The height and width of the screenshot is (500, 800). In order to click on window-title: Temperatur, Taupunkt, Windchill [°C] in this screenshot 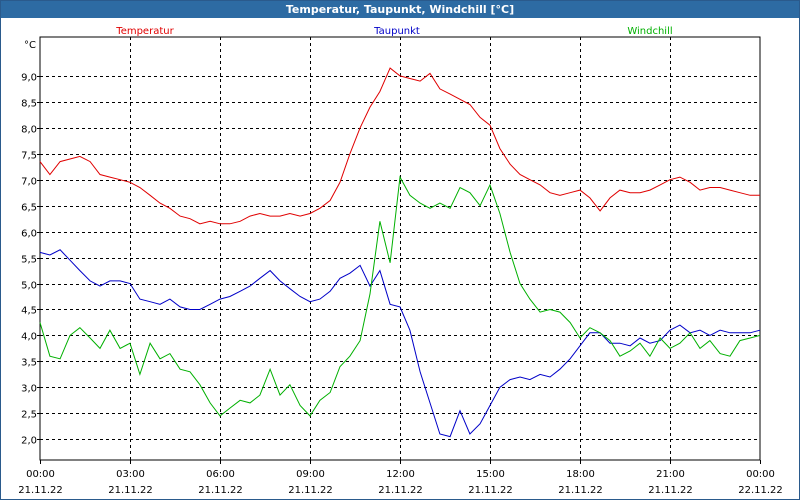, I will do `click(400, 9)`.